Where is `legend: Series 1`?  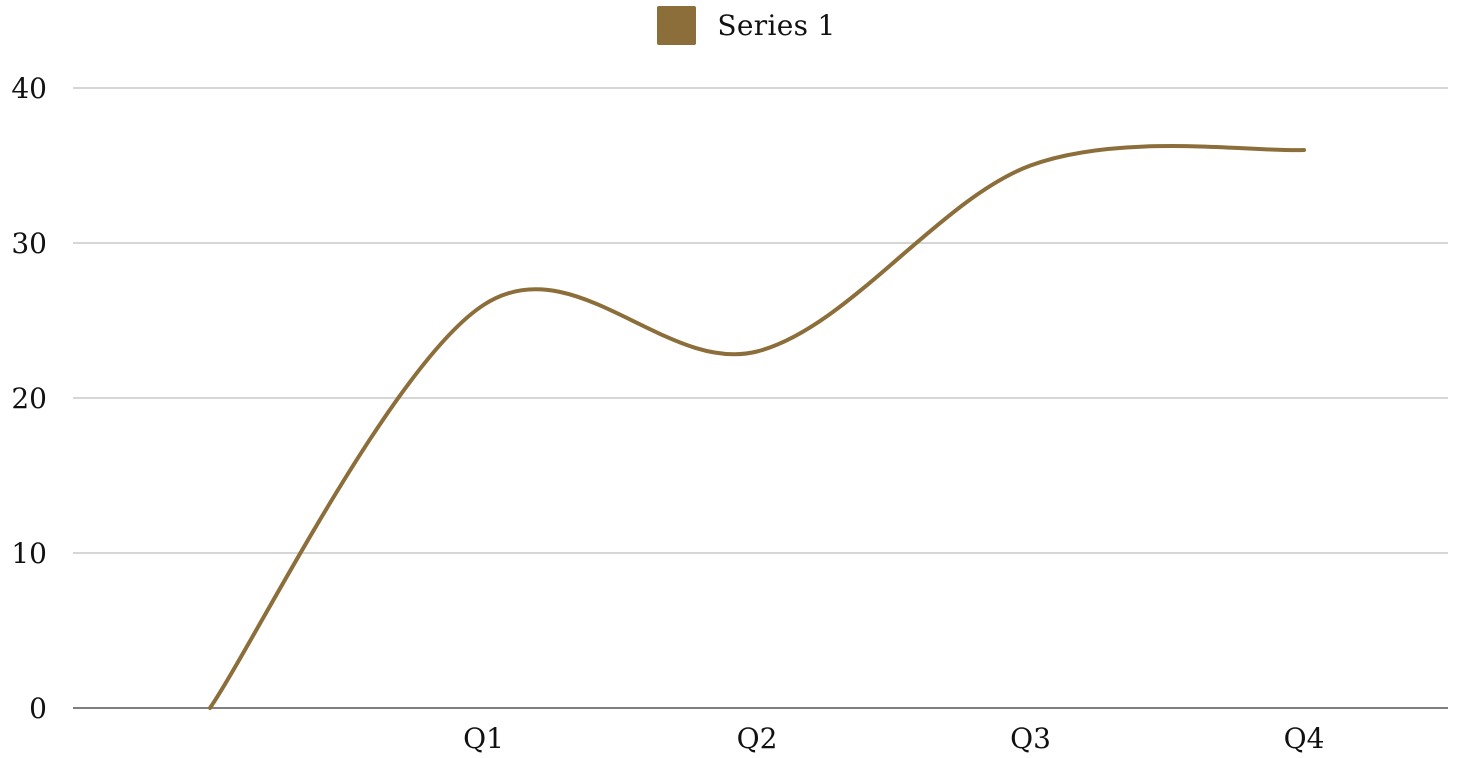 legend: Series 1 is located at coordinates (729, 25).